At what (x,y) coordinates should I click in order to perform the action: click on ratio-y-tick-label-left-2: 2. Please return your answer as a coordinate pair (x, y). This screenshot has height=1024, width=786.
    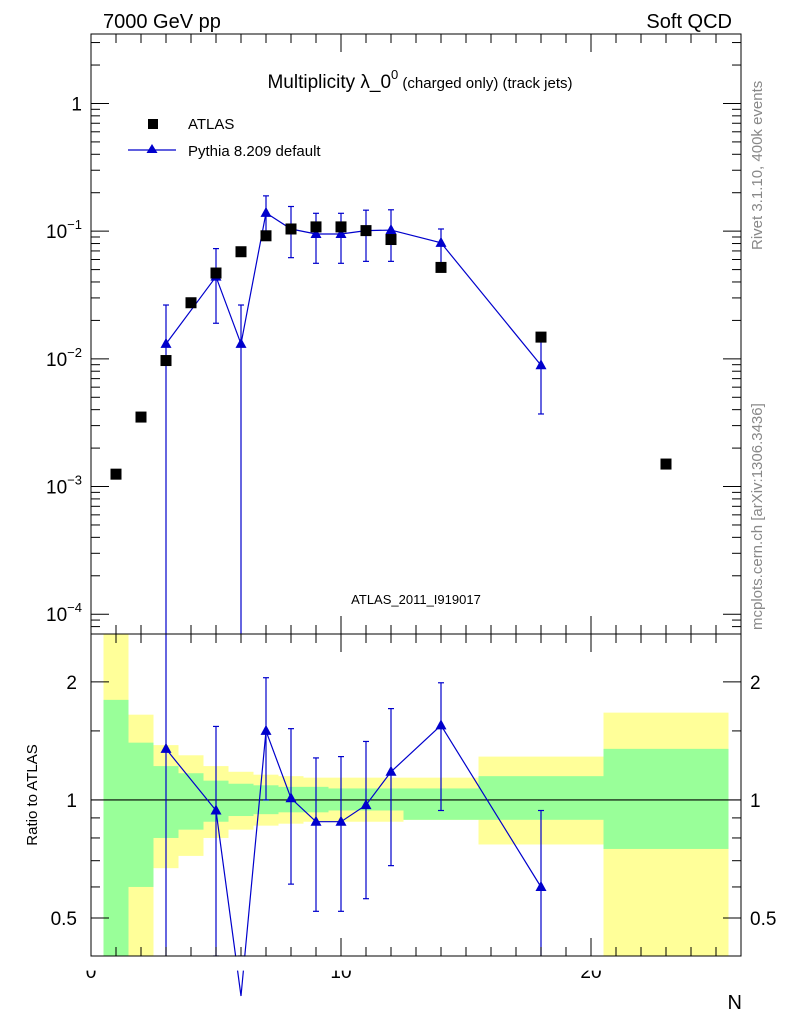
    Looking at the image, I should click on (71, 683).